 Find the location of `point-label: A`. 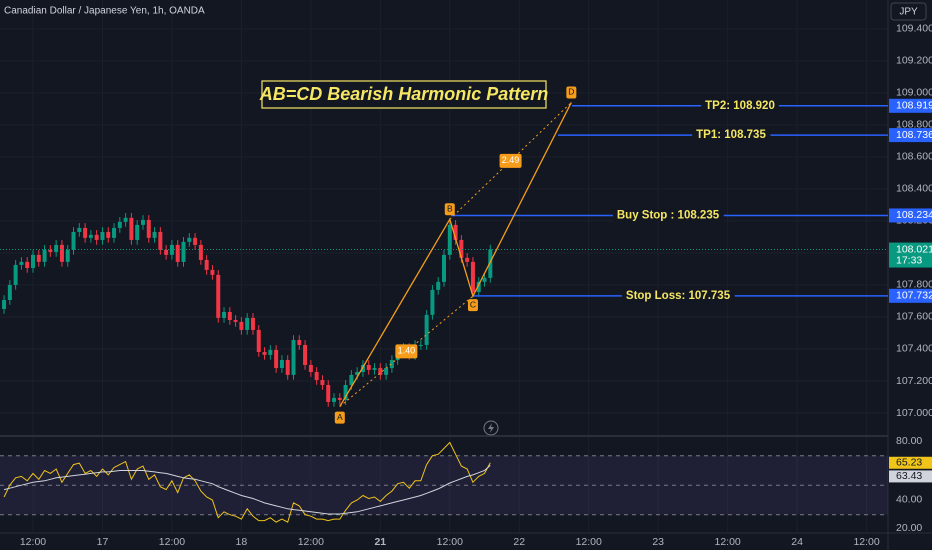

point-label: A is located at coordinates (340, 417).